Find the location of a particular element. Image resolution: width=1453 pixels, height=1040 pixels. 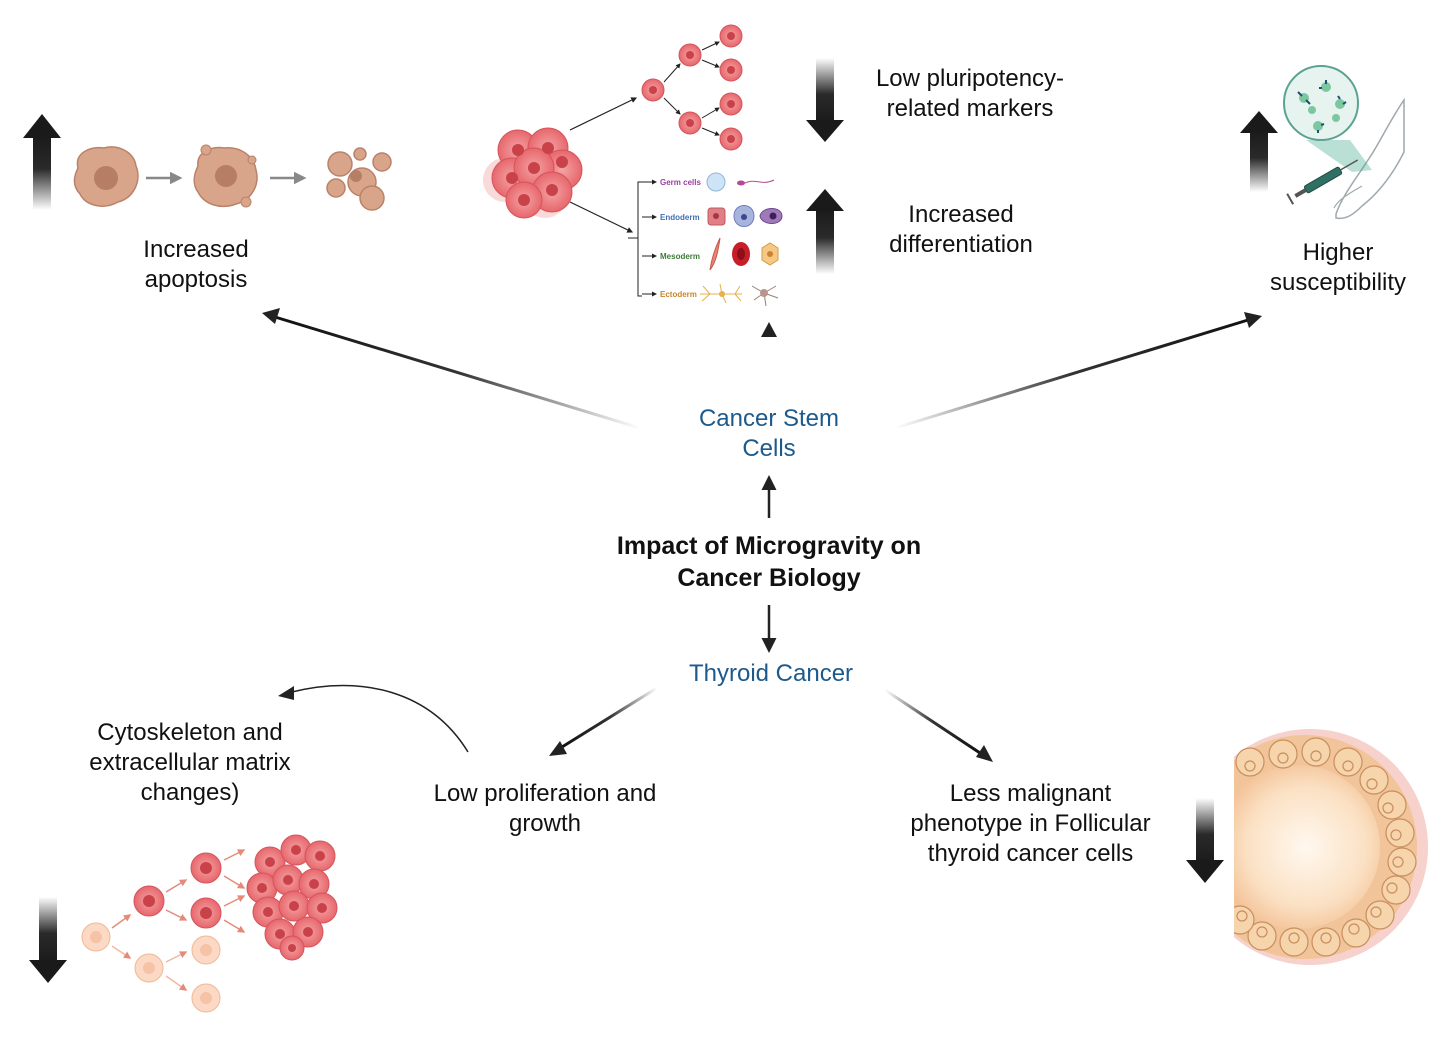

increased-apoptosis-label: Increased apoptosis is located at coordinates (196, 265).